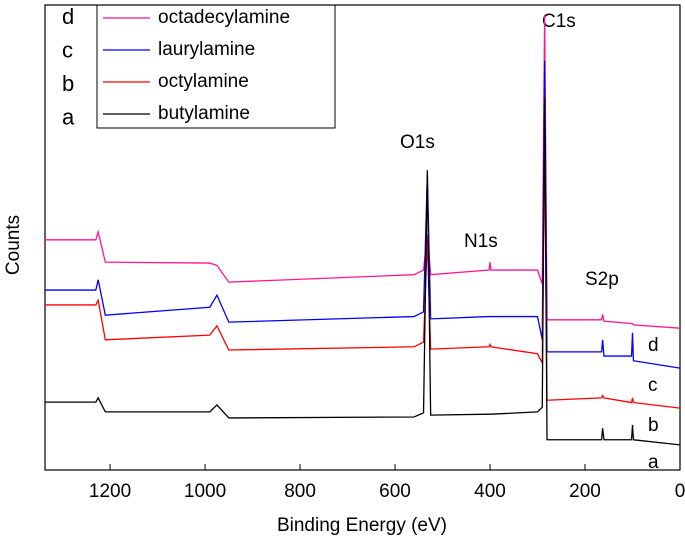  Describe the element at coordinates (653, 385) in the screenshot. I see `series-tag: c` at that location.